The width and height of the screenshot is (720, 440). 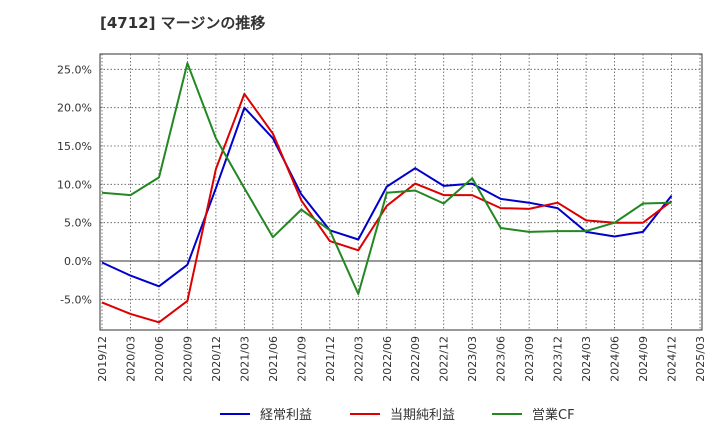 I want to click on x-tick-label: 2024/09, so click(x=643, y=359).